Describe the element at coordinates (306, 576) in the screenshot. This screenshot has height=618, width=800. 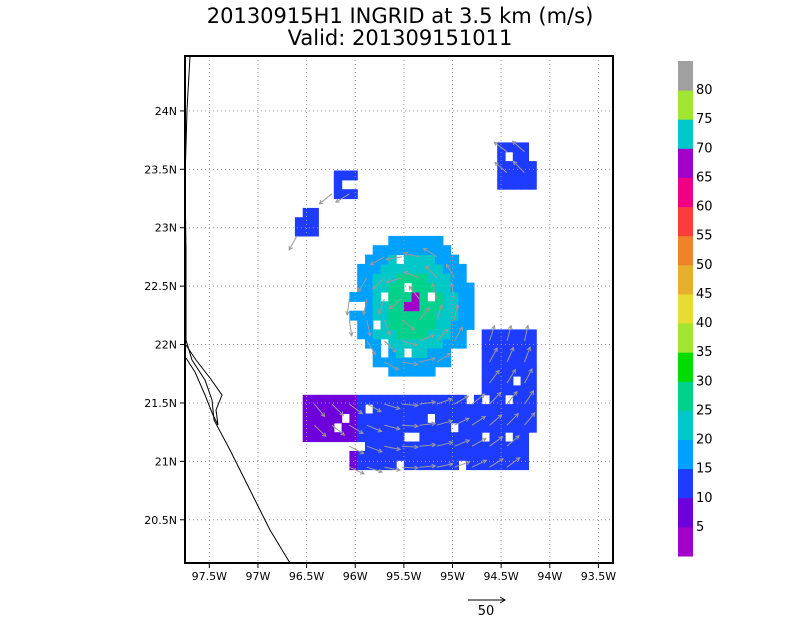
I see `x-tick-label: 96.5W` at that location.